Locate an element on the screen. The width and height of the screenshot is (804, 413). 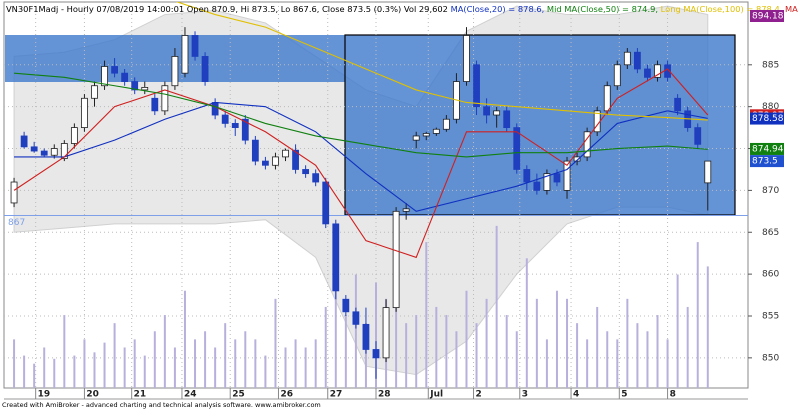
x-tick-label: 8 is located at coordinates (673, 395).